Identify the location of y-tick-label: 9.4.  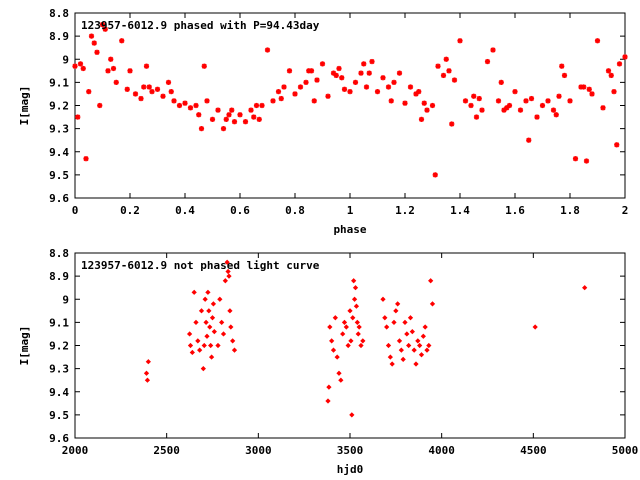
(59, 152).